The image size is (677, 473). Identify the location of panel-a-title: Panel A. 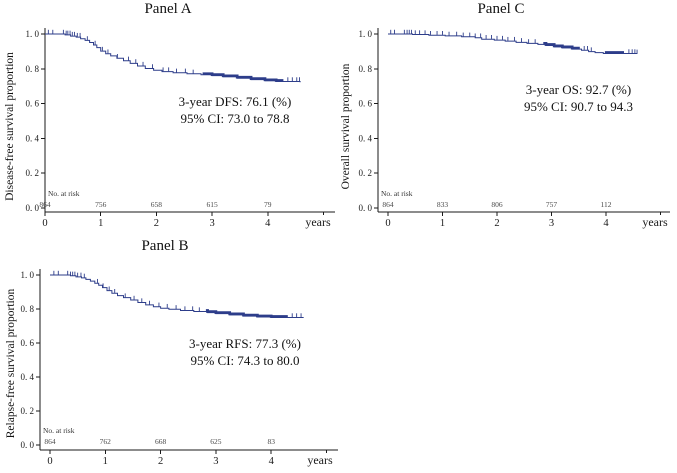
(168, 9).